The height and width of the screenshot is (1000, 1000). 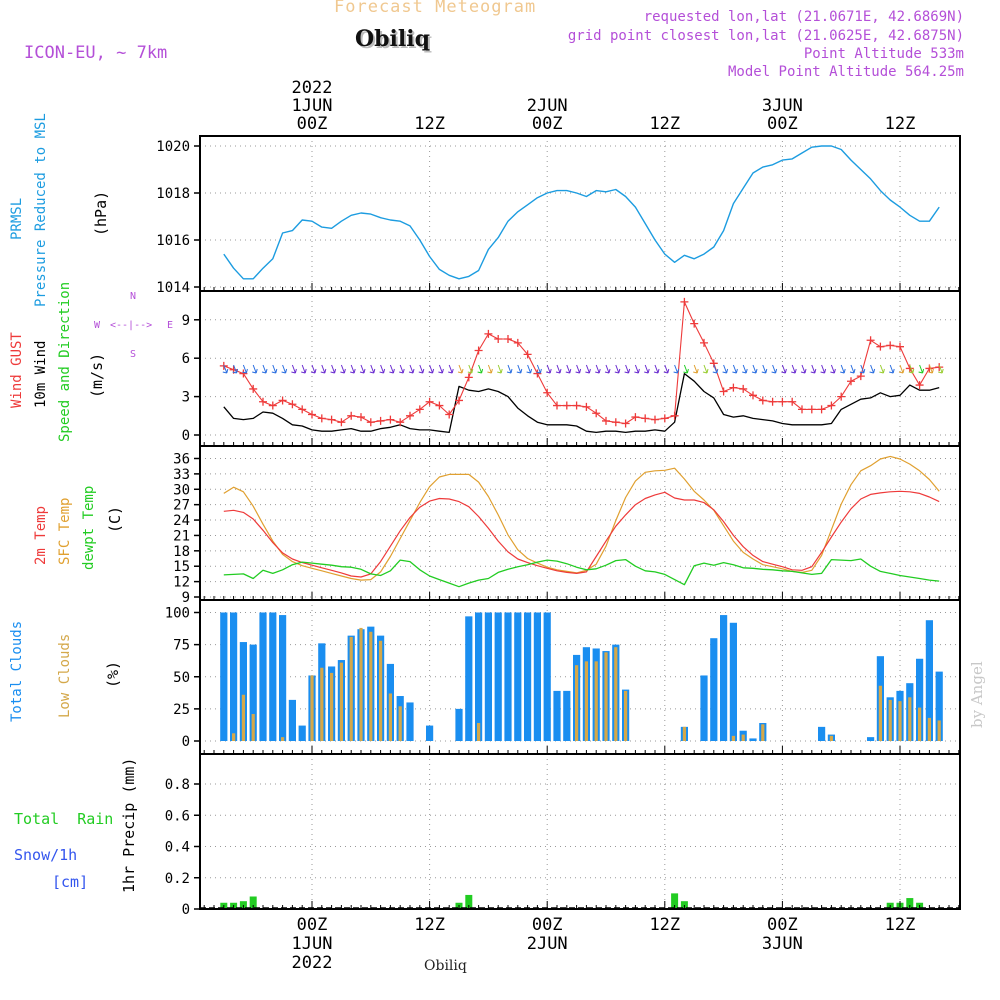 What do you see at coordinates (181, 536) in the screenshot?
I see `y-tick-label-temp: 21` at bounding box center [181, 536].